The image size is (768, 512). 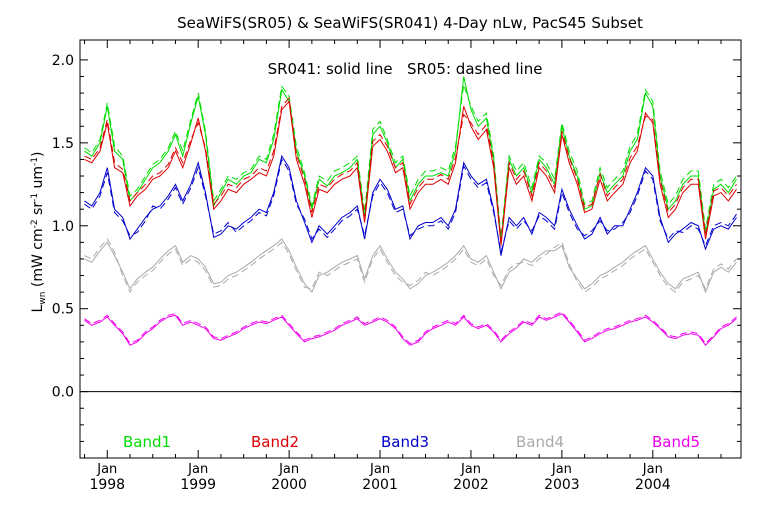 What do you see at coordinates (540, 442) in the screenshot?
I see `legend-band4: Band4` at bounding box center [540, 442].